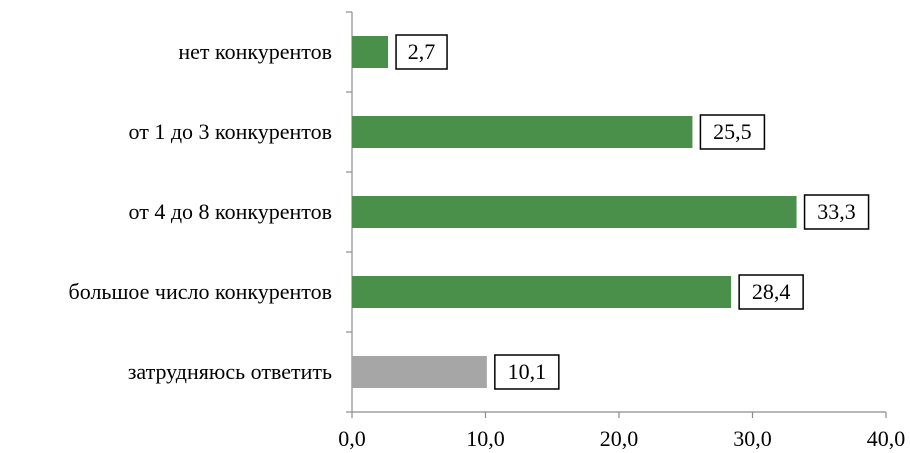 This screenshot has height=453, width=910. I want to click on data-label: 28,4, so click(771, 291).